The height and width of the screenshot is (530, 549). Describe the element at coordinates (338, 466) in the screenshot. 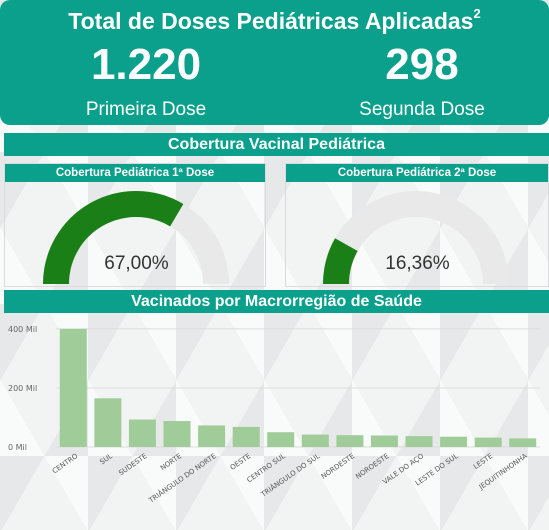

I see `x-category-label: NORDESTE` at that location.